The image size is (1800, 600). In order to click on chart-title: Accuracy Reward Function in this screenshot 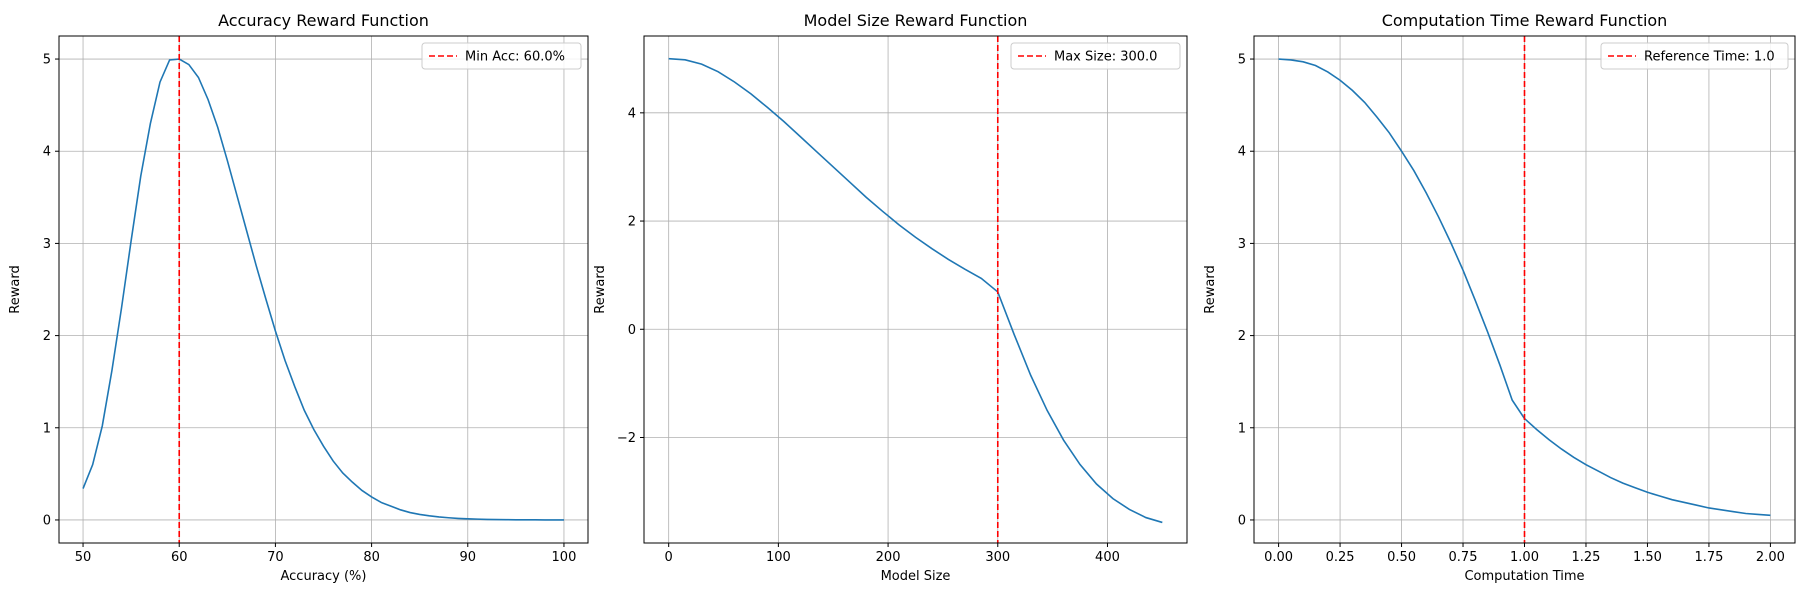, I will do `click(323, 20)`.